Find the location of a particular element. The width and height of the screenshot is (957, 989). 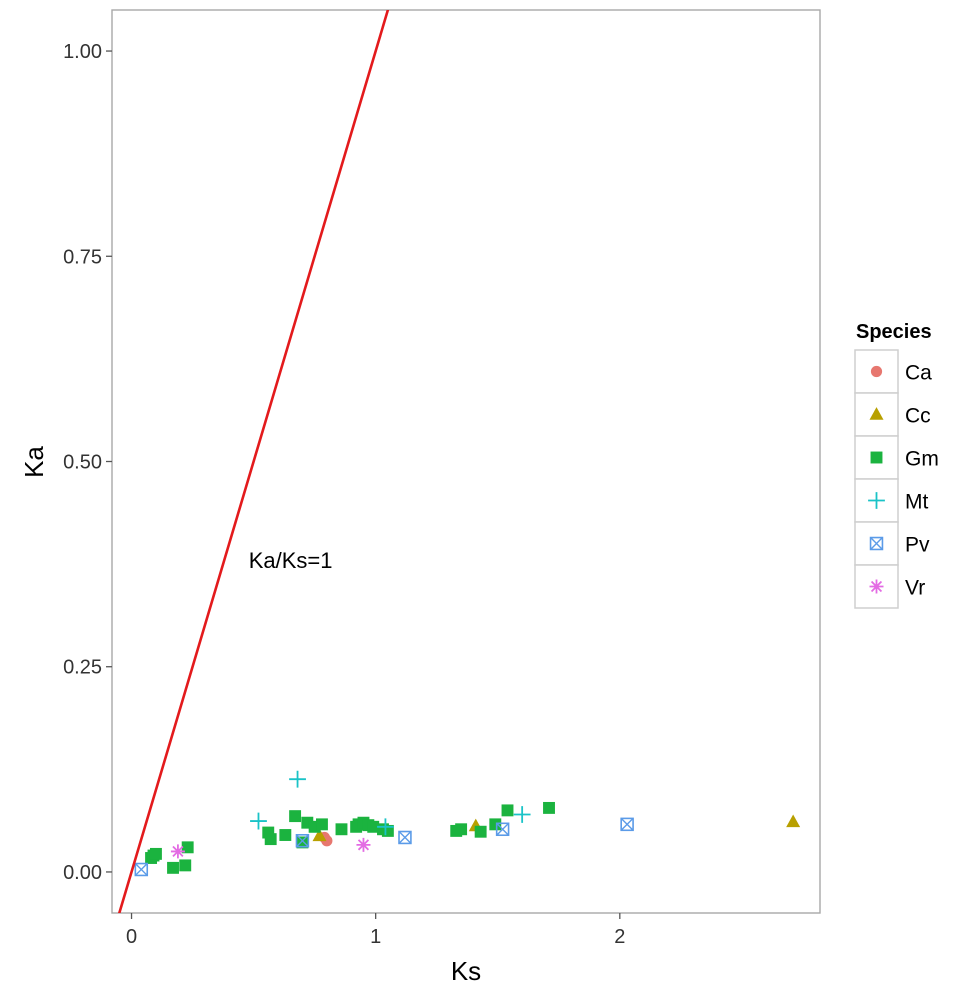

x-tick-label: 2 is located at coordinates (619, 937).